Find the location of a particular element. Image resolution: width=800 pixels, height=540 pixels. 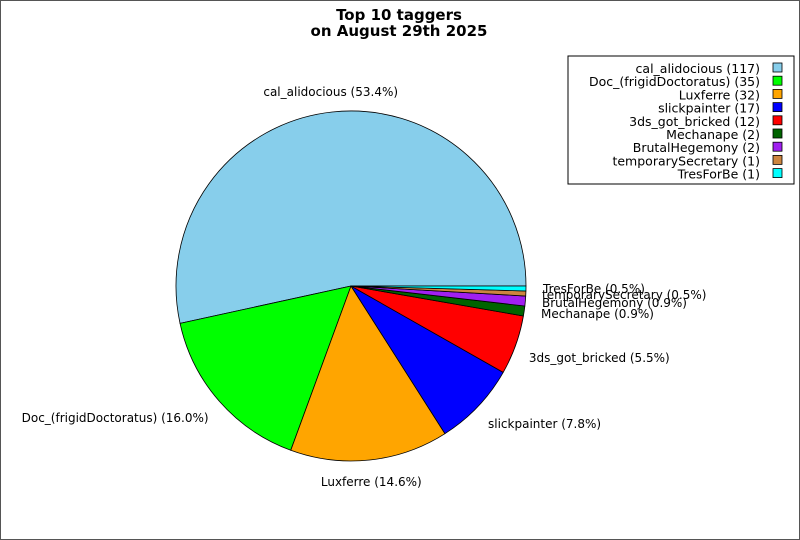

legend-swatch-slickpainter is located at coordinates (777, 107).